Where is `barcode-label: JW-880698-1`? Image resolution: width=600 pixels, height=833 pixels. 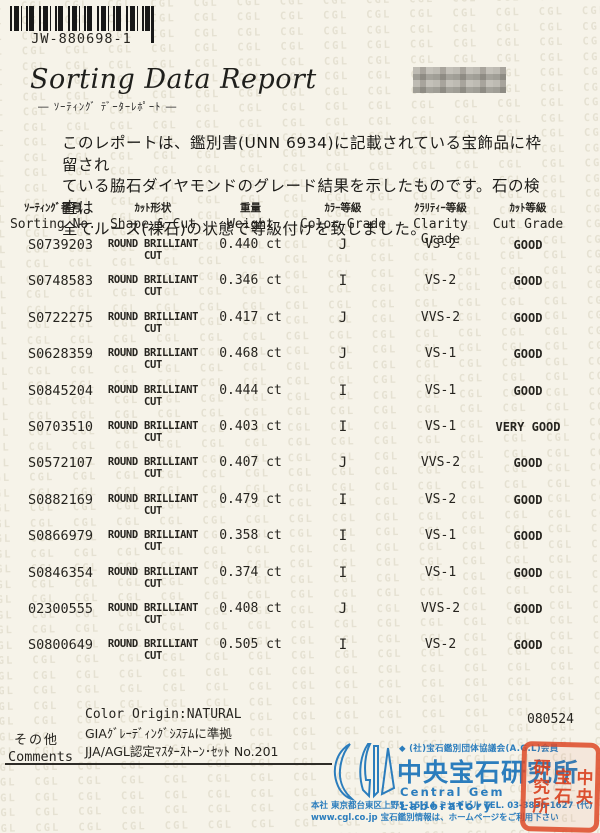
barcode-label: JW-880698-1 is located at coordinates (81, 39).